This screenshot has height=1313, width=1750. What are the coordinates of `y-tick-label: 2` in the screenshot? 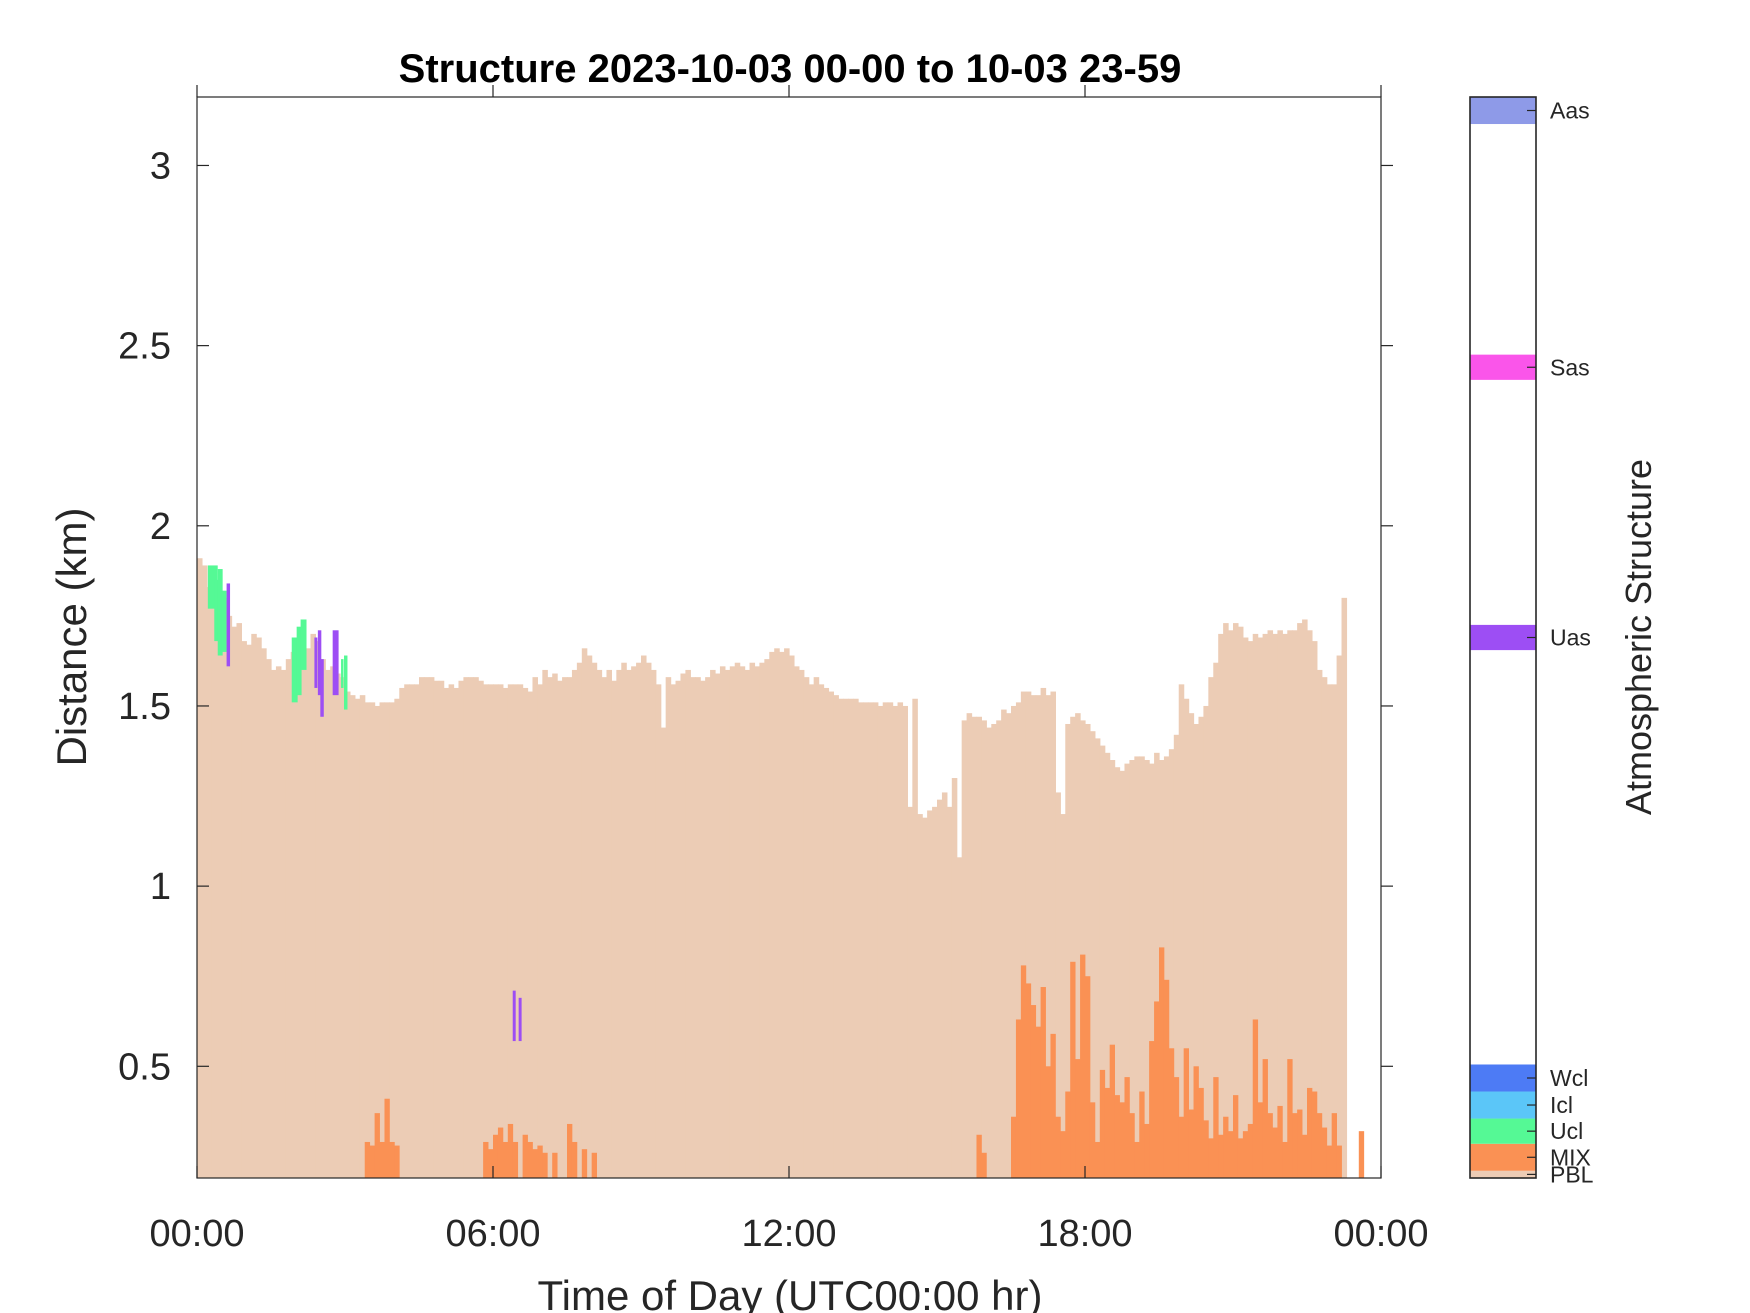 It's located at (160, 527).